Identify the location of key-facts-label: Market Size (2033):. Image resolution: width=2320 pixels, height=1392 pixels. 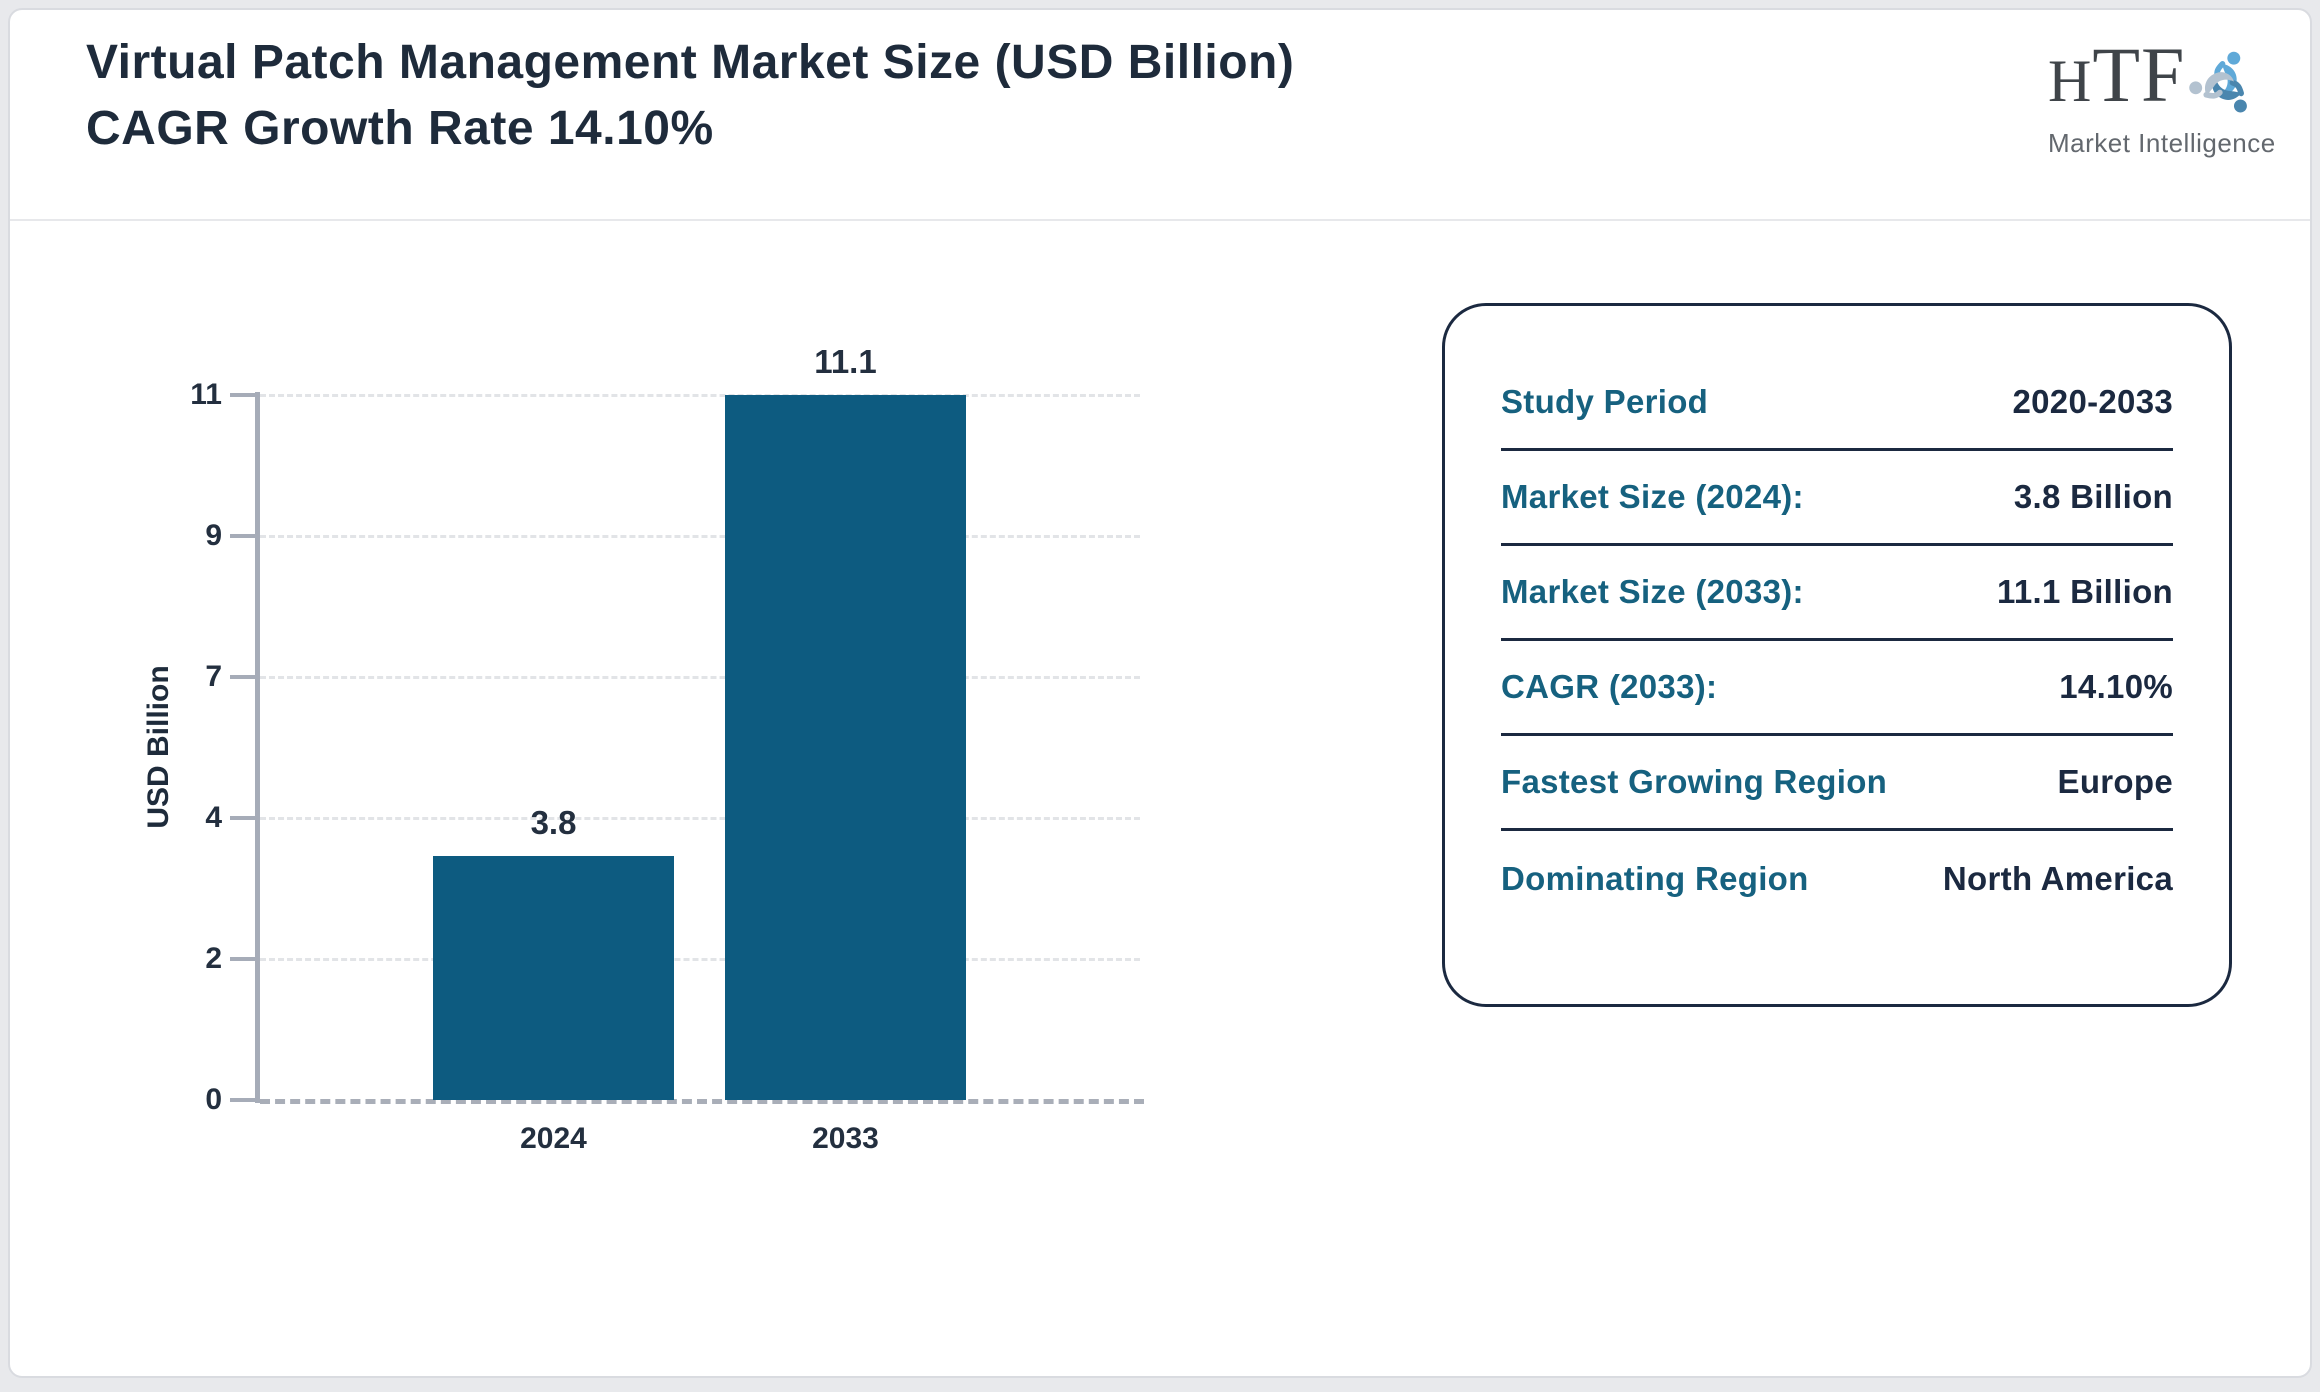
(1652, 591).